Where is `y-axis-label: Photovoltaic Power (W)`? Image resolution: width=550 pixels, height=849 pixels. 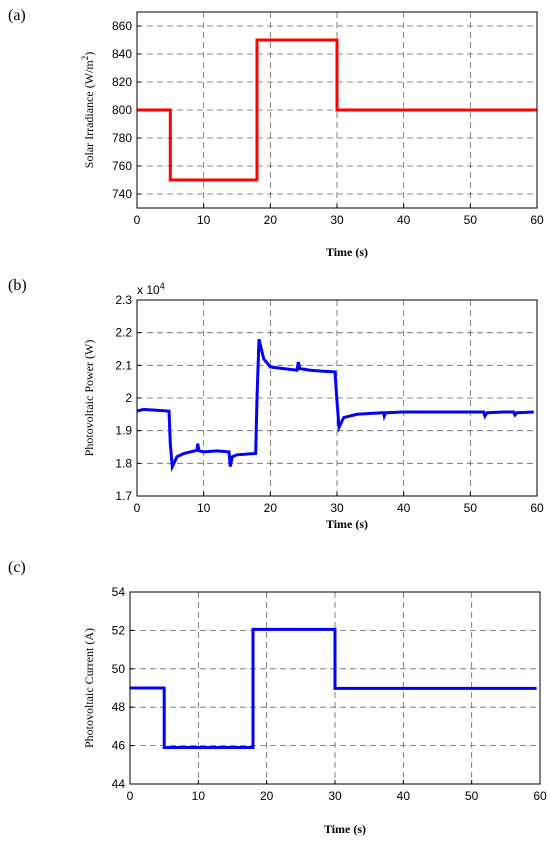 y-axis-label: Photovoltaic Power (W) is located at coordinates (89, 398).